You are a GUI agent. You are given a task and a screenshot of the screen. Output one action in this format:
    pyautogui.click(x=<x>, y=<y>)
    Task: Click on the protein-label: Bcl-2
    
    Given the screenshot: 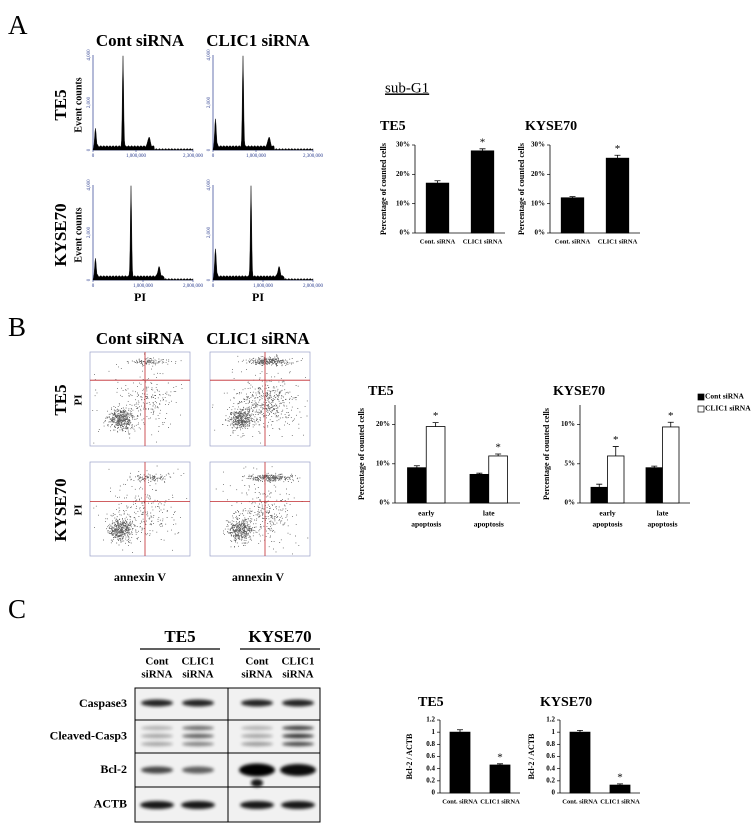 What is the action you would take?
    pyautogui.click(x=113, y=769)
    